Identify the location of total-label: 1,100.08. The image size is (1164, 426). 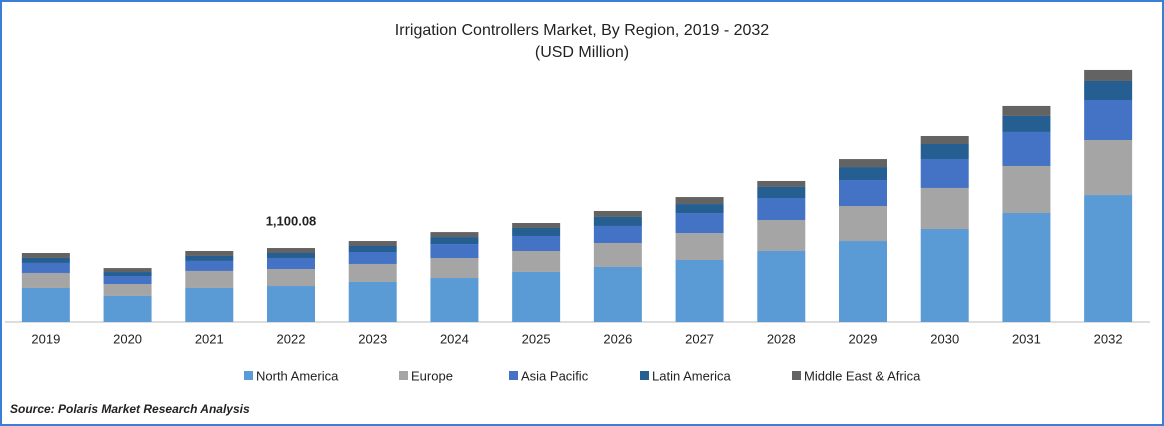
(291, 220).